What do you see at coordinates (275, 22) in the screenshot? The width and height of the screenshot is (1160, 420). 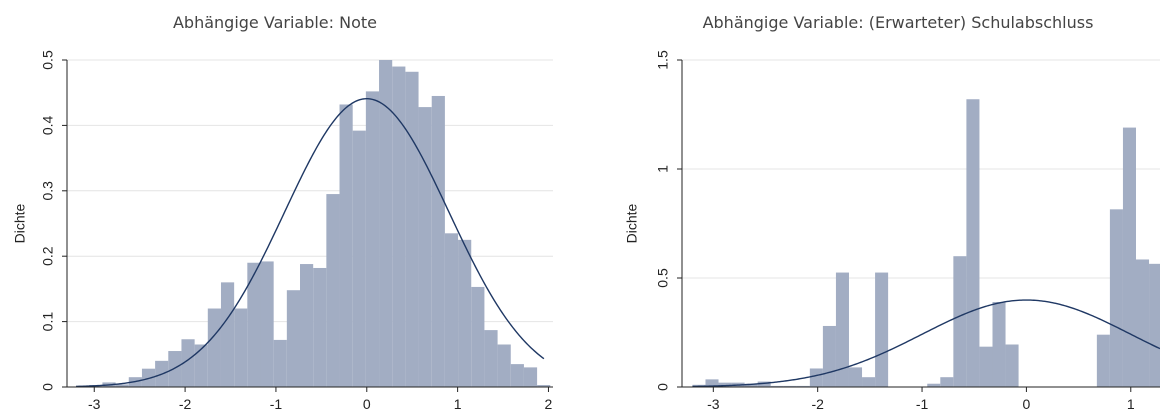 I see `chart-title: Abhängige Variable: Note` at bounding box center [275, 22].